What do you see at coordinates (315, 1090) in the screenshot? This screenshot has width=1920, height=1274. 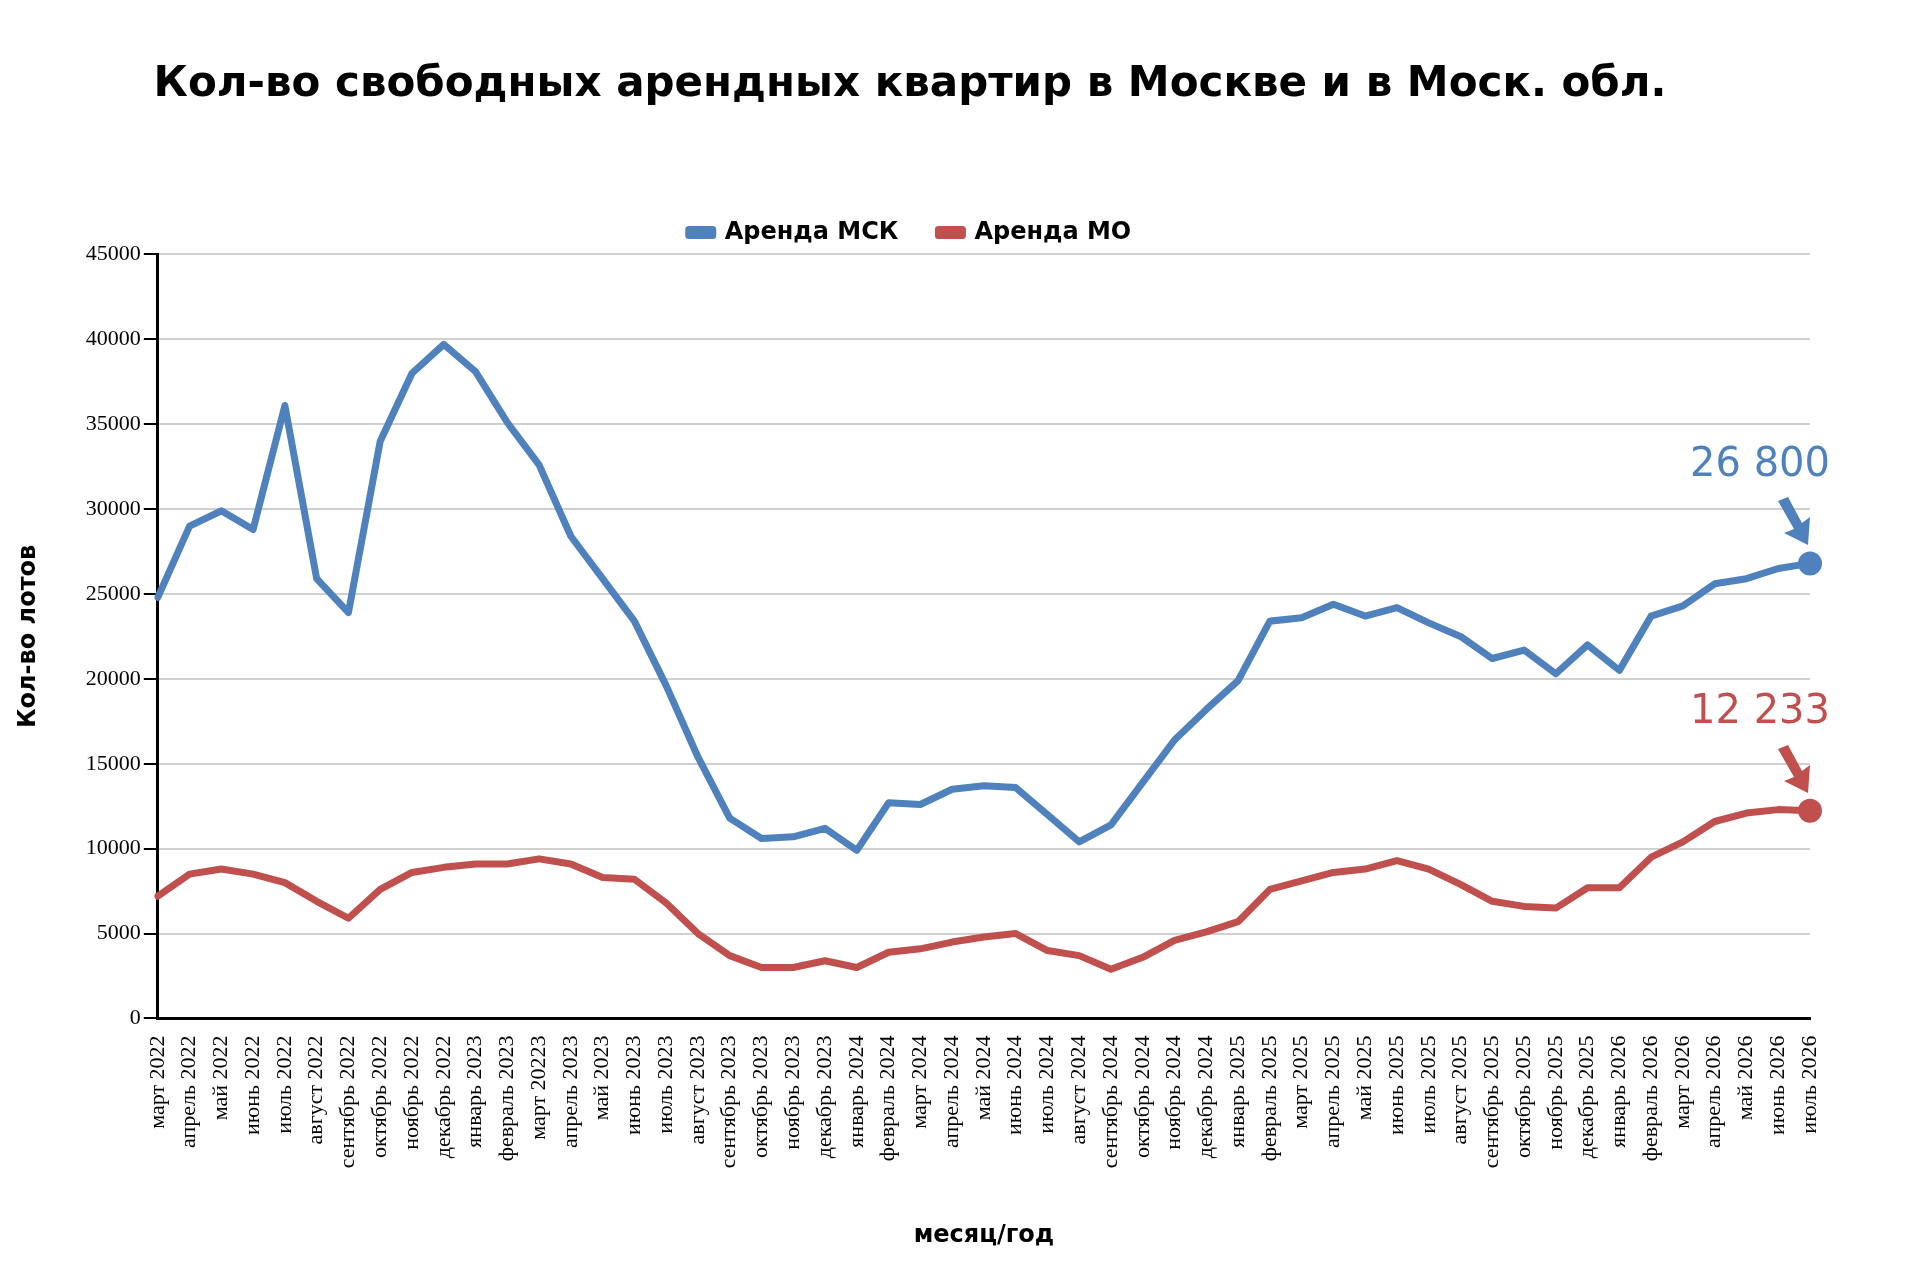 I see `x-tick-label: август 2022` at bounding box center [315, 1090].